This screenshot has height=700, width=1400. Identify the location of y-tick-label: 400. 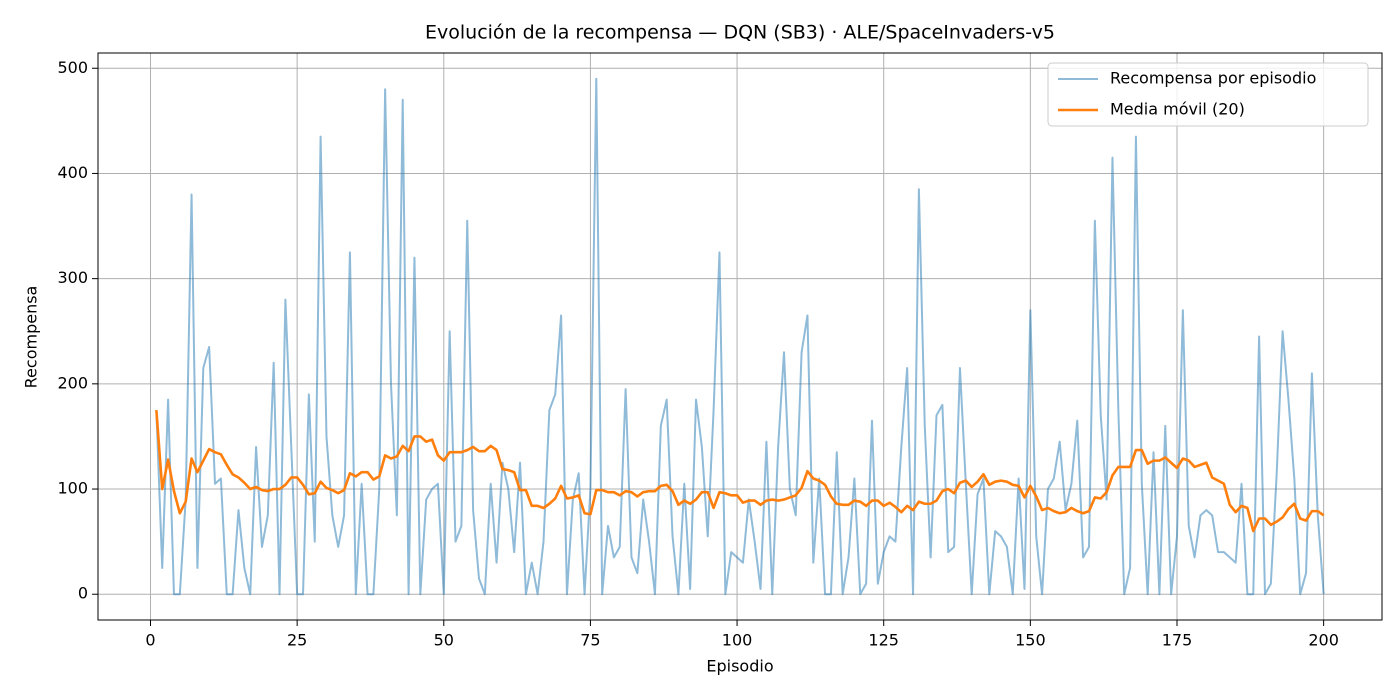
(72, 172).